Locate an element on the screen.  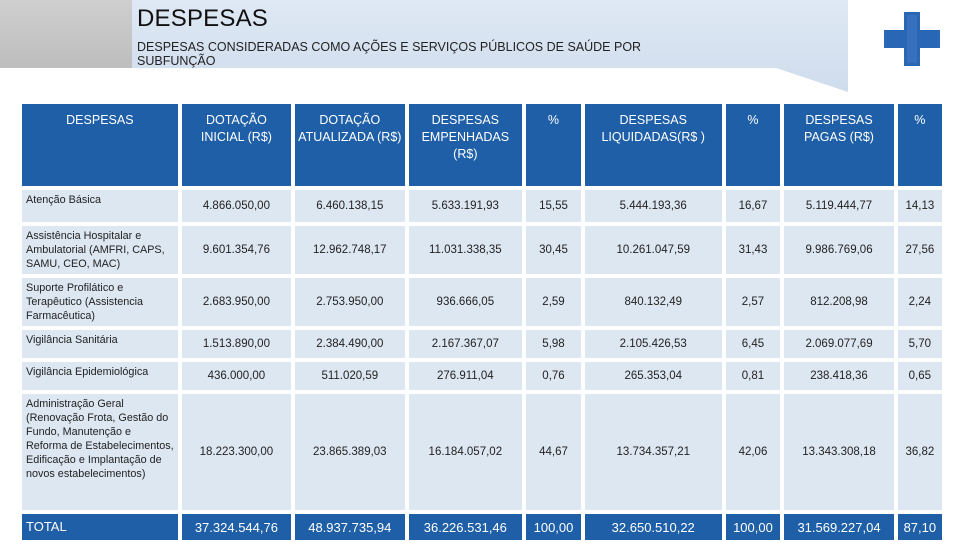
table-cell: 36,82 is located at coordinates (919, 452).